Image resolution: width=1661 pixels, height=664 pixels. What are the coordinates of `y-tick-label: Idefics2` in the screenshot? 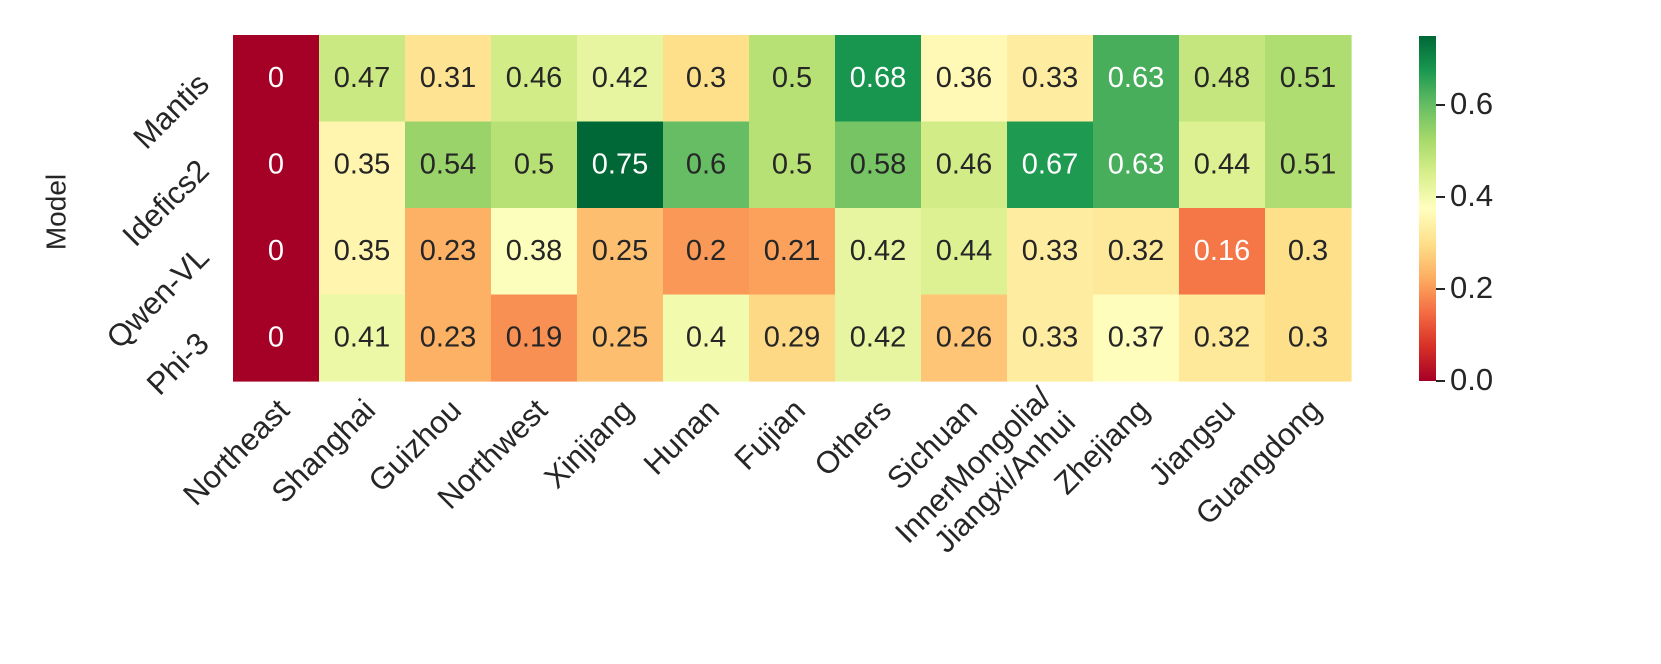 It's located at (165, 203).